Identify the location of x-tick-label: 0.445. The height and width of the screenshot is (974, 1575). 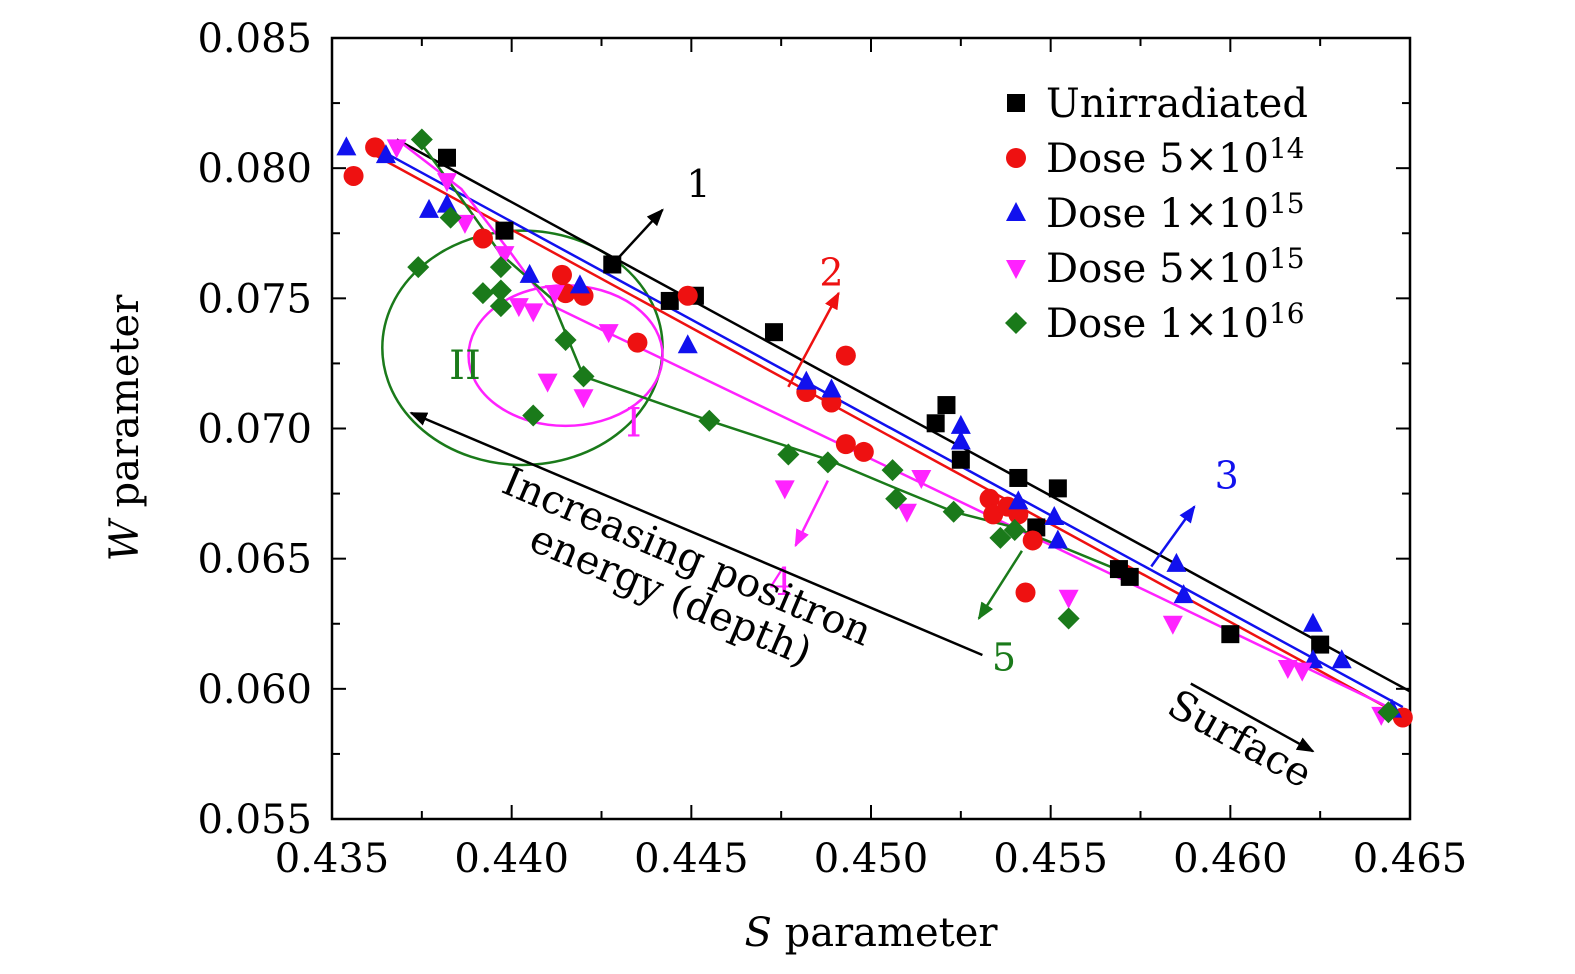
(691, 859).